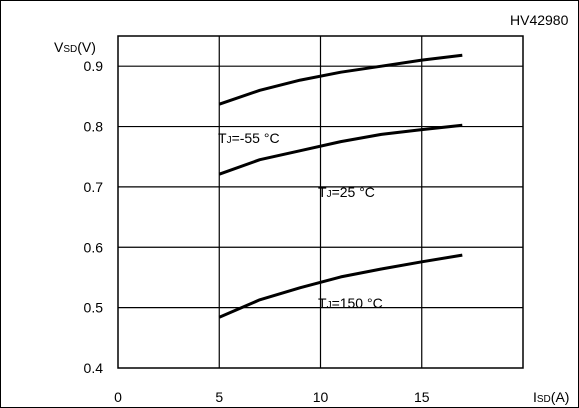 The width and height of the screenshot is (579, 408). I want to click on y-axis-label-unit: (V), so click(86, 47).